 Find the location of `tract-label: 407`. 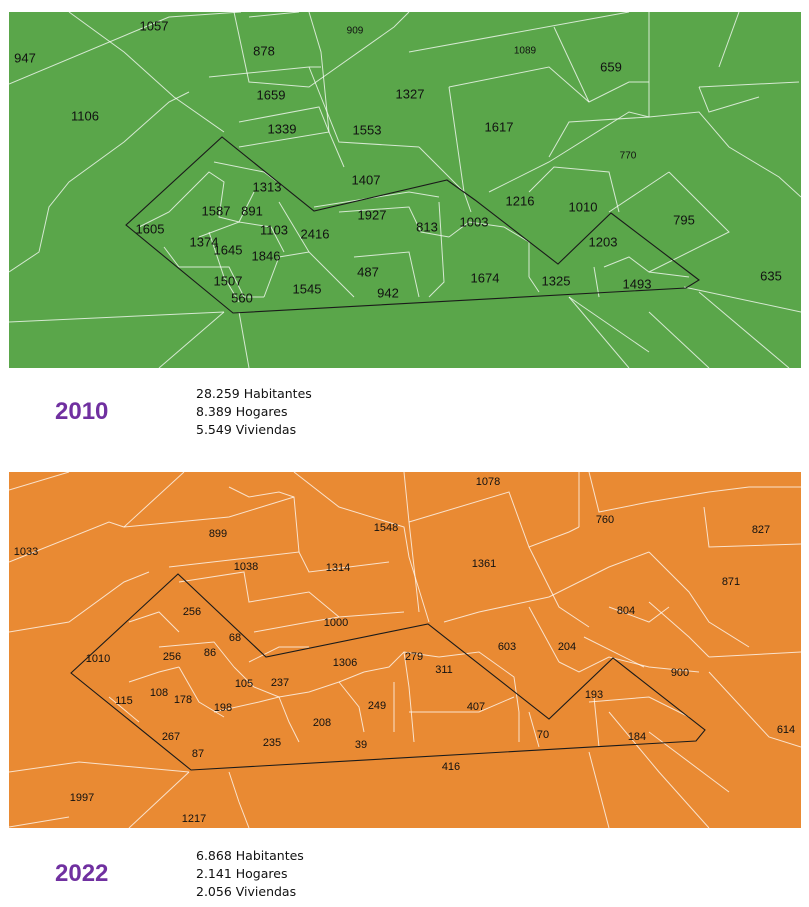

tract-label: 407 is located at coordinates (476, 707).